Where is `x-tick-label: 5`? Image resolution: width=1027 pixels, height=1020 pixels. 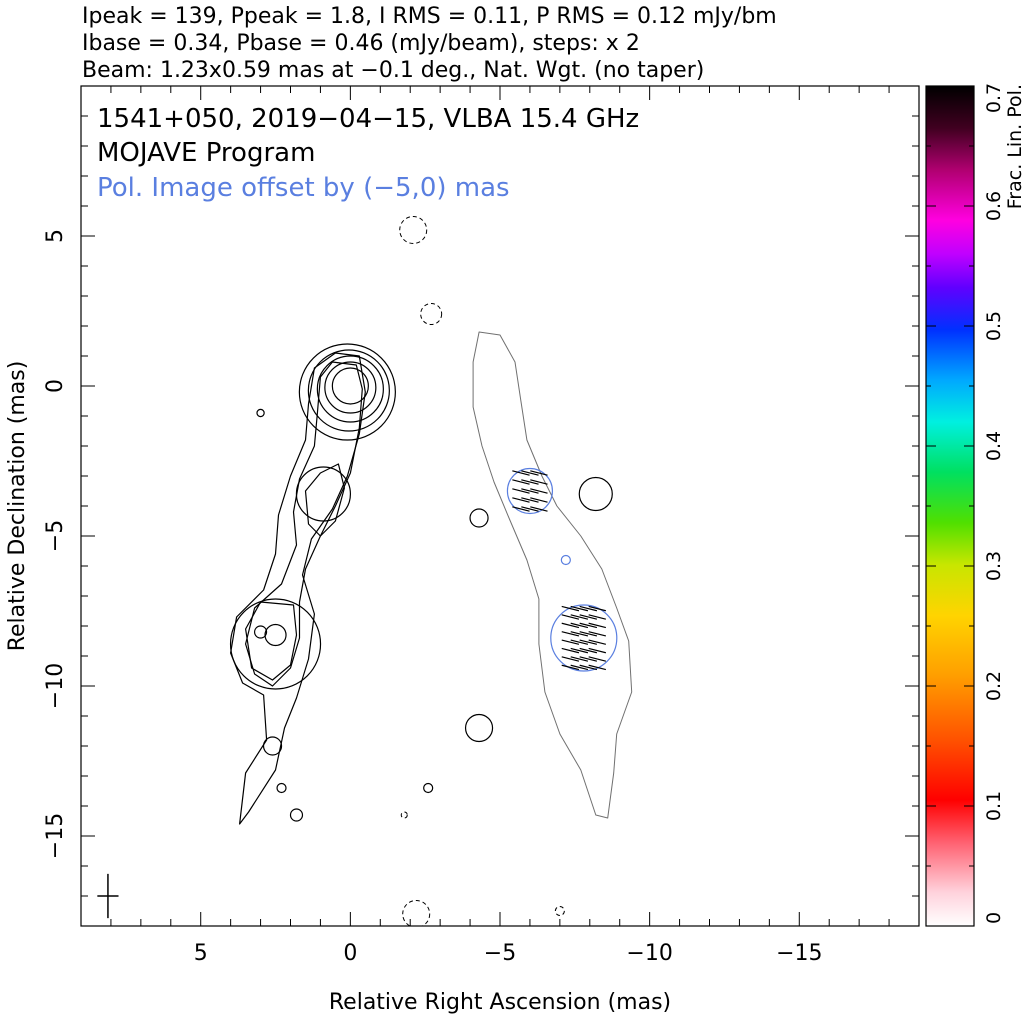 x-tick-label: 5 is located at coordinates (201, 953).